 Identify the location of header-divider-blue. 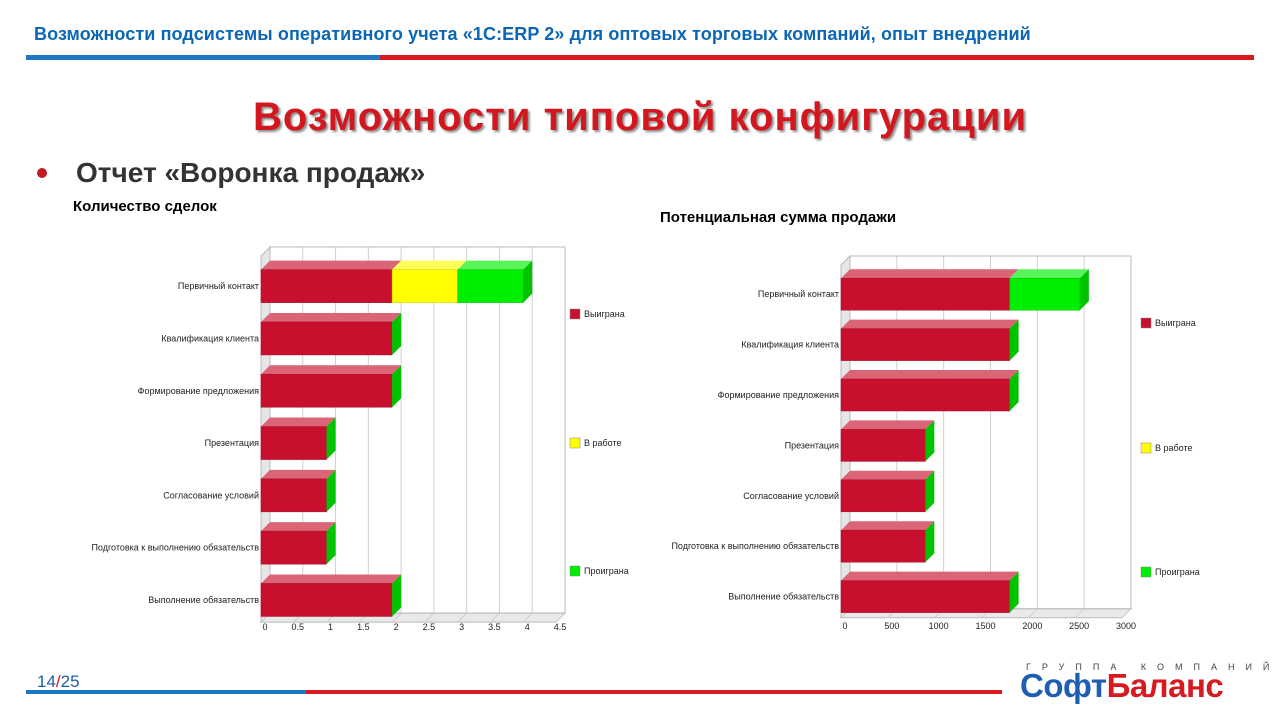
(203, 57).